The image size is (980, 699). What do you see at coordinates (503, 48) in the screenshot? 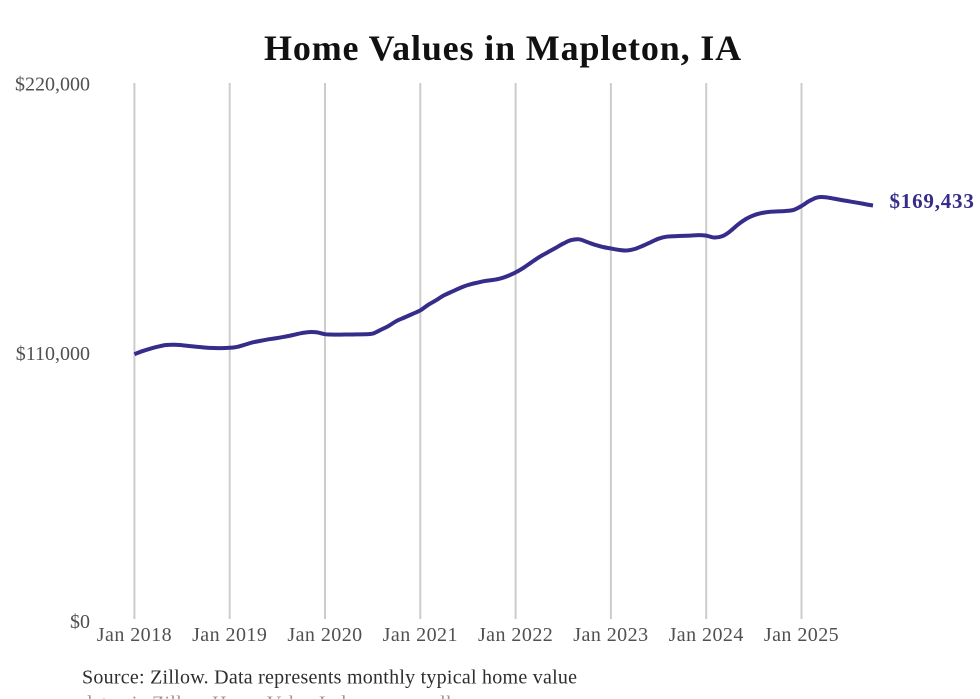
I see `svg-text: Home Values in Mapleton, IA` at bounding box center [503, 48].